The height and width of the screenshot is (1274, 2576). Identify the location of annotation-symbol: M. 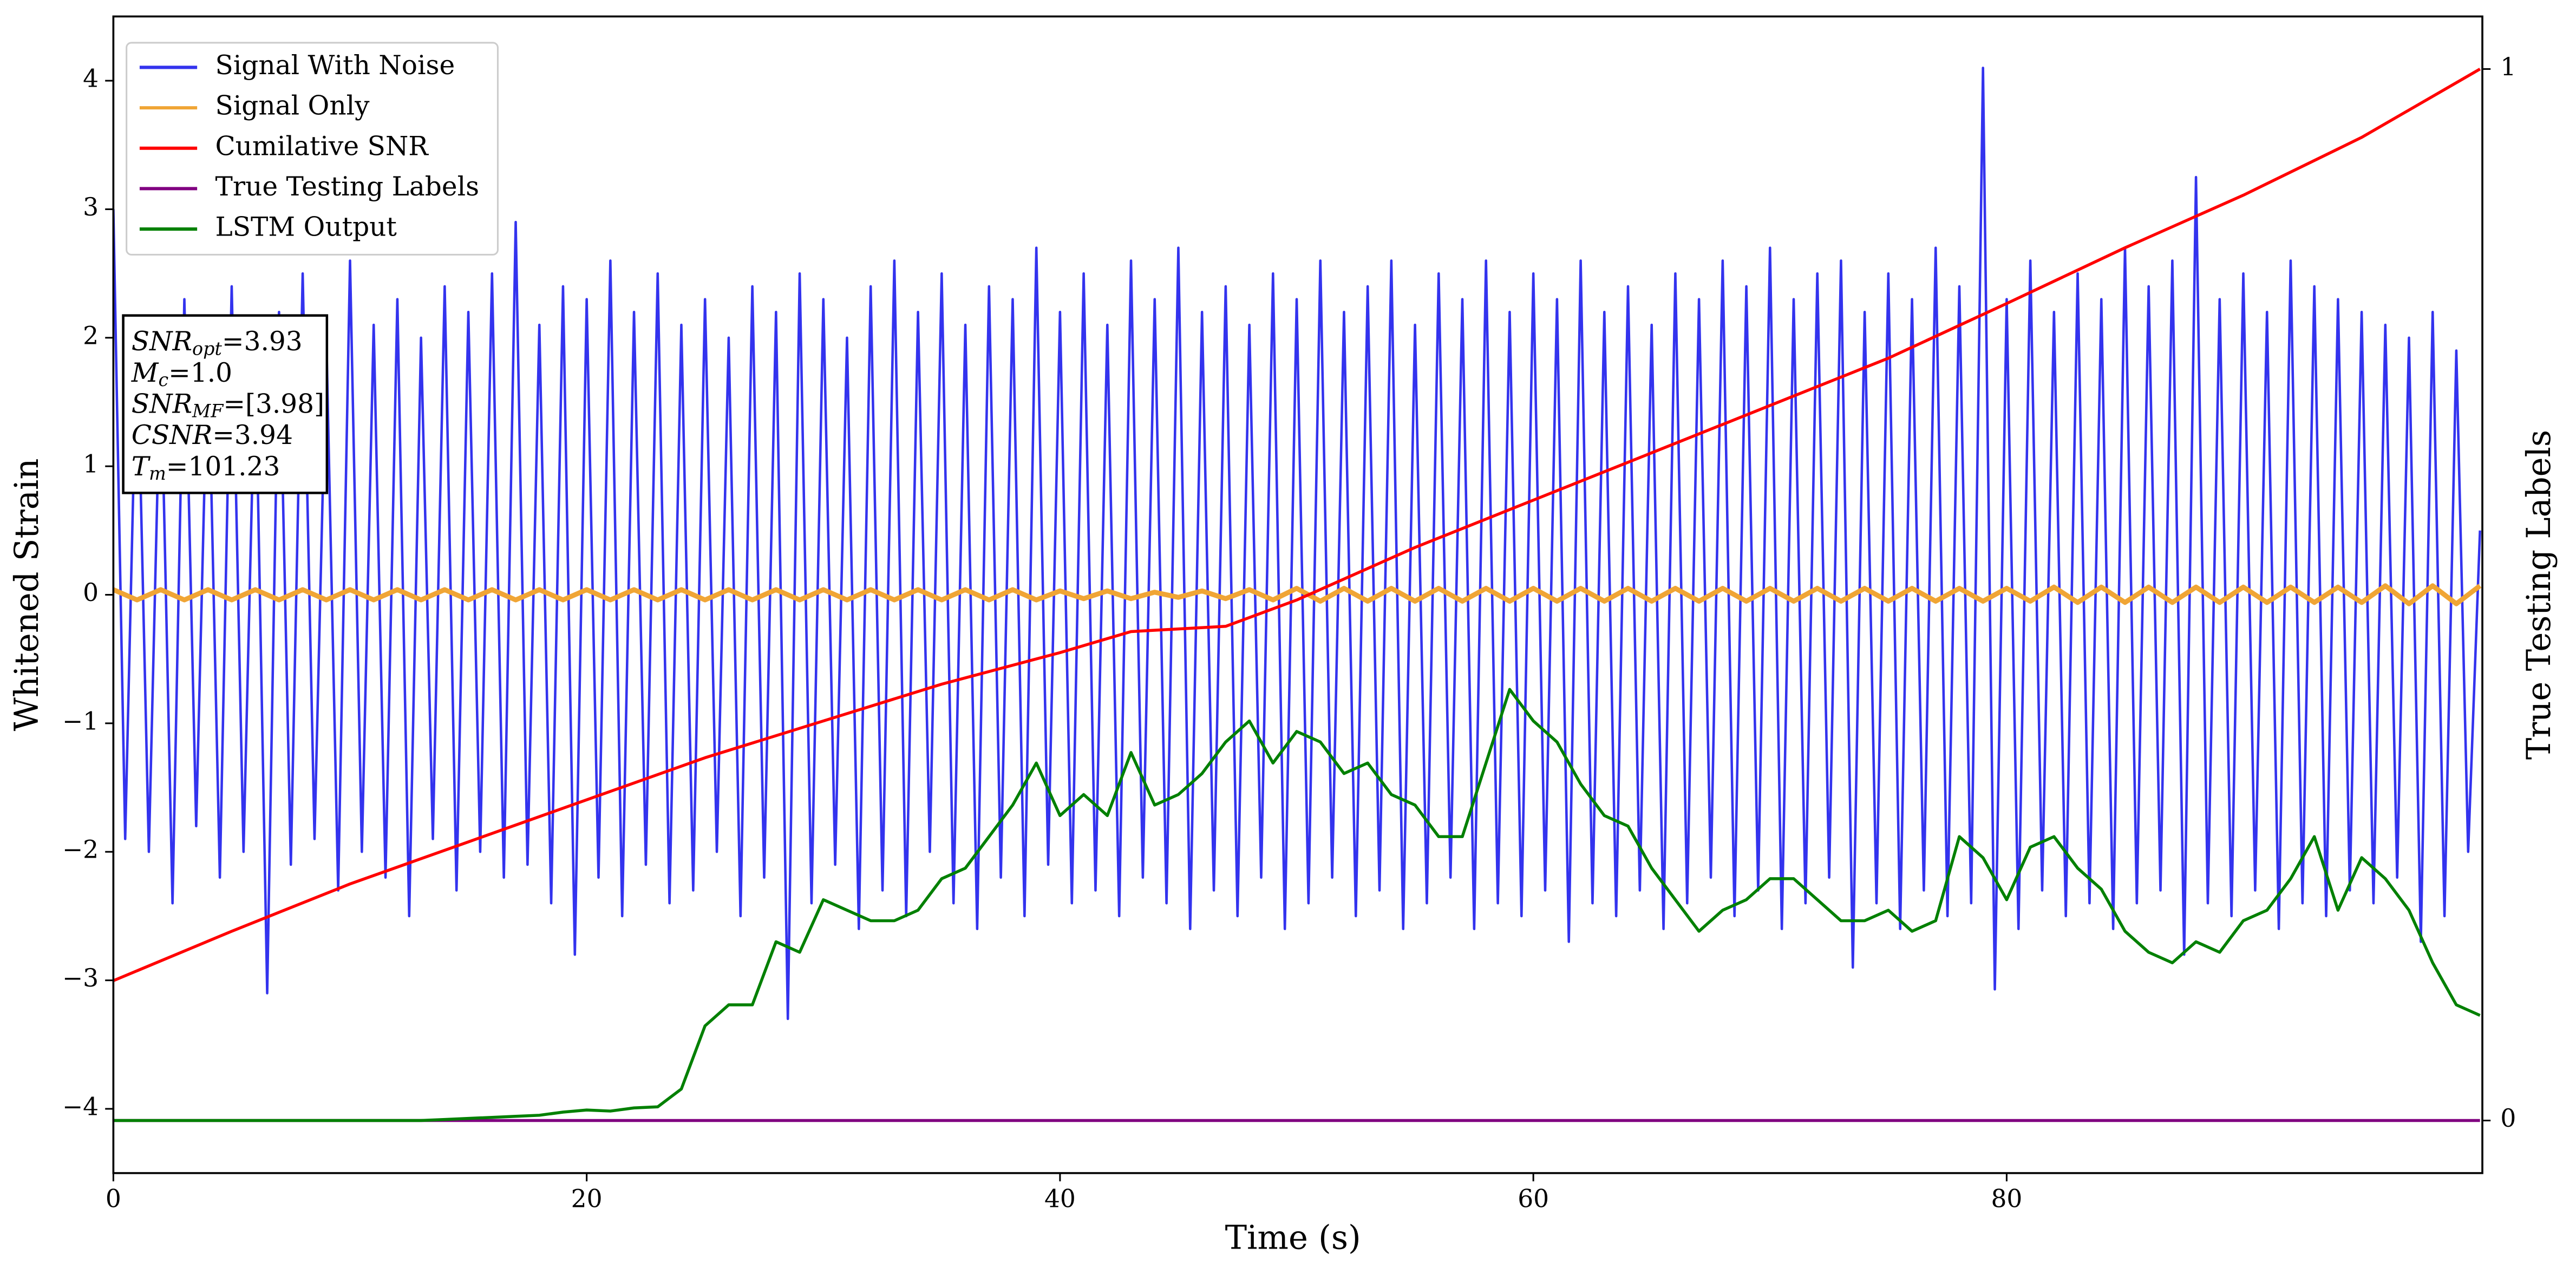
(145, 372).